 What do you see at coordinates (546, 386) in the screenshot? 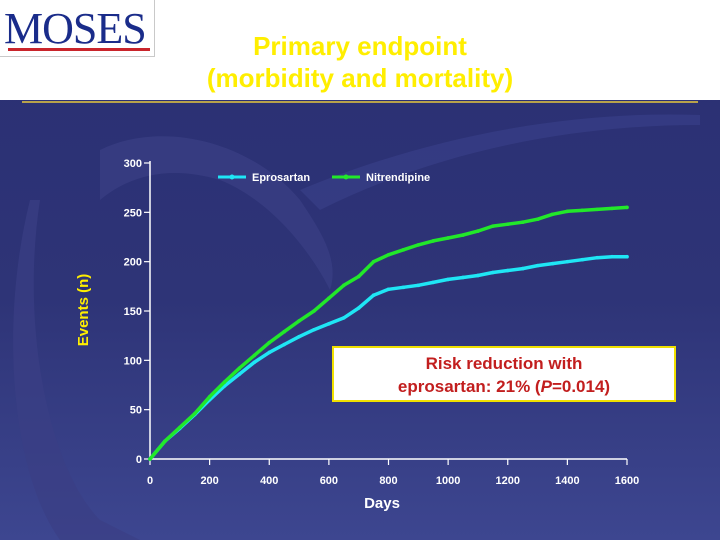
I see `callout-p-italic: P` at bounding box center [546, 386].